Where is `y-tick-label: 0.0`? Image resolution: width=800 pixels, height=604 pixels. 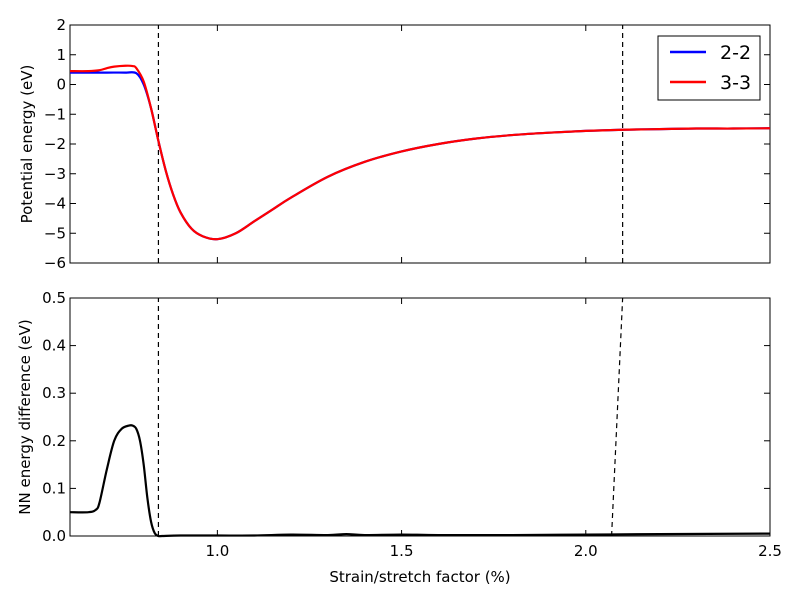
y-tick-label: 0.0 is located at coordinates (54, 536).